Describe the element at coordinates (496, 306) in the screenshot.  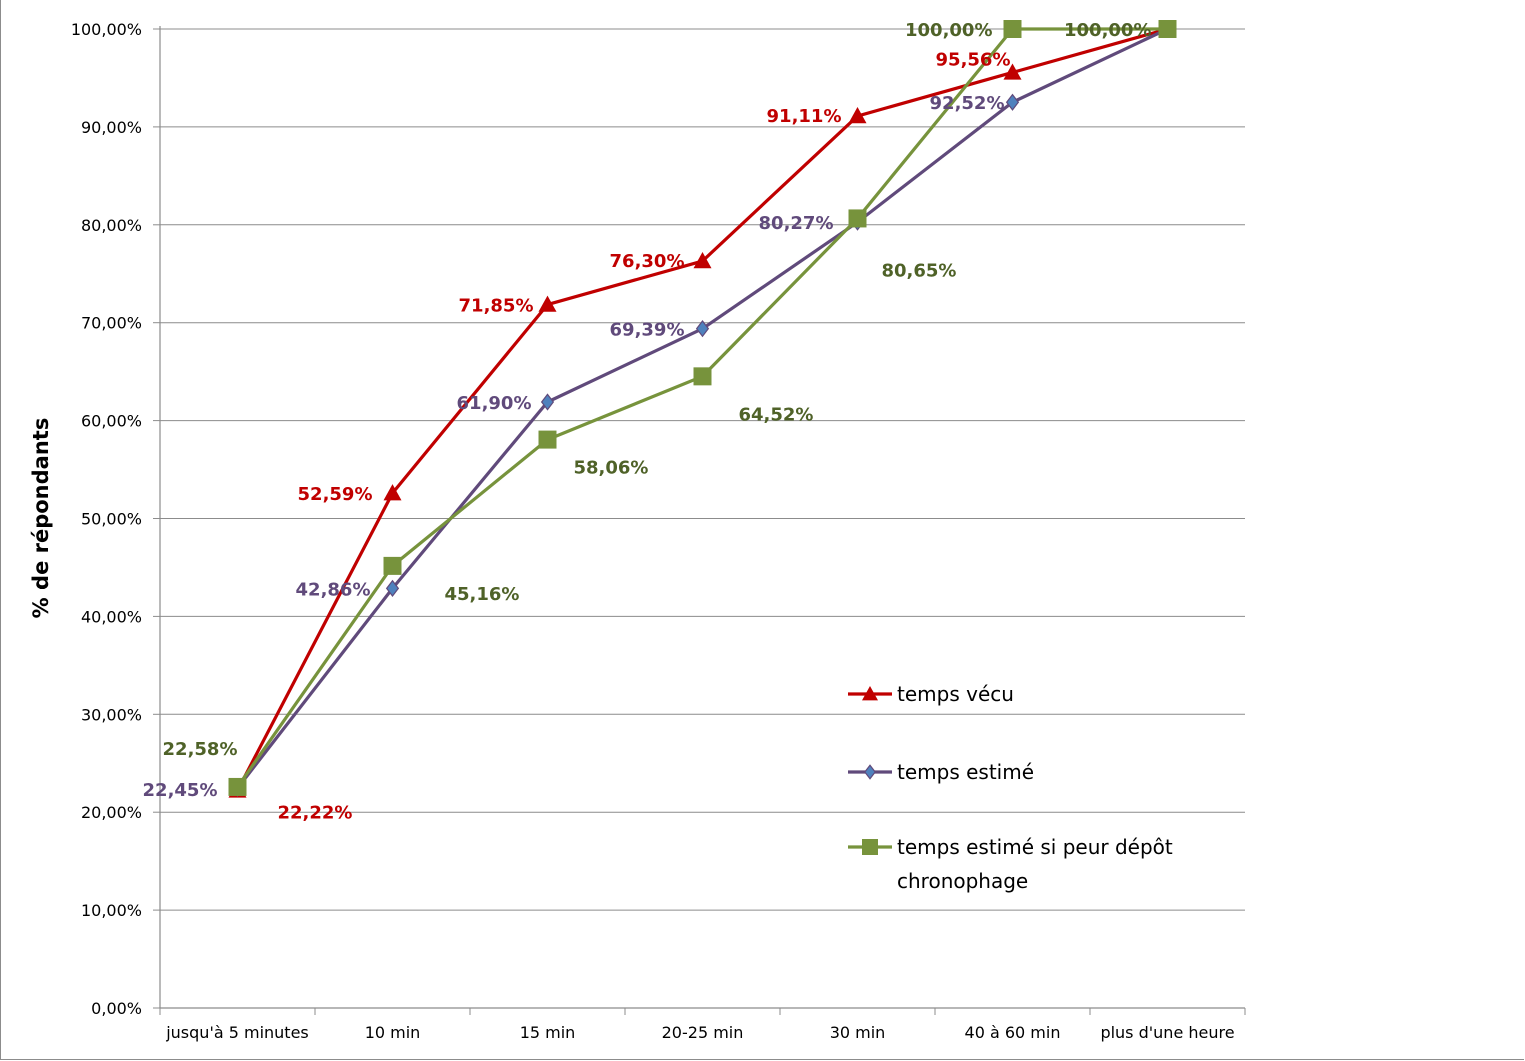
I see `data-label-series-1: 71,85%` at that location.